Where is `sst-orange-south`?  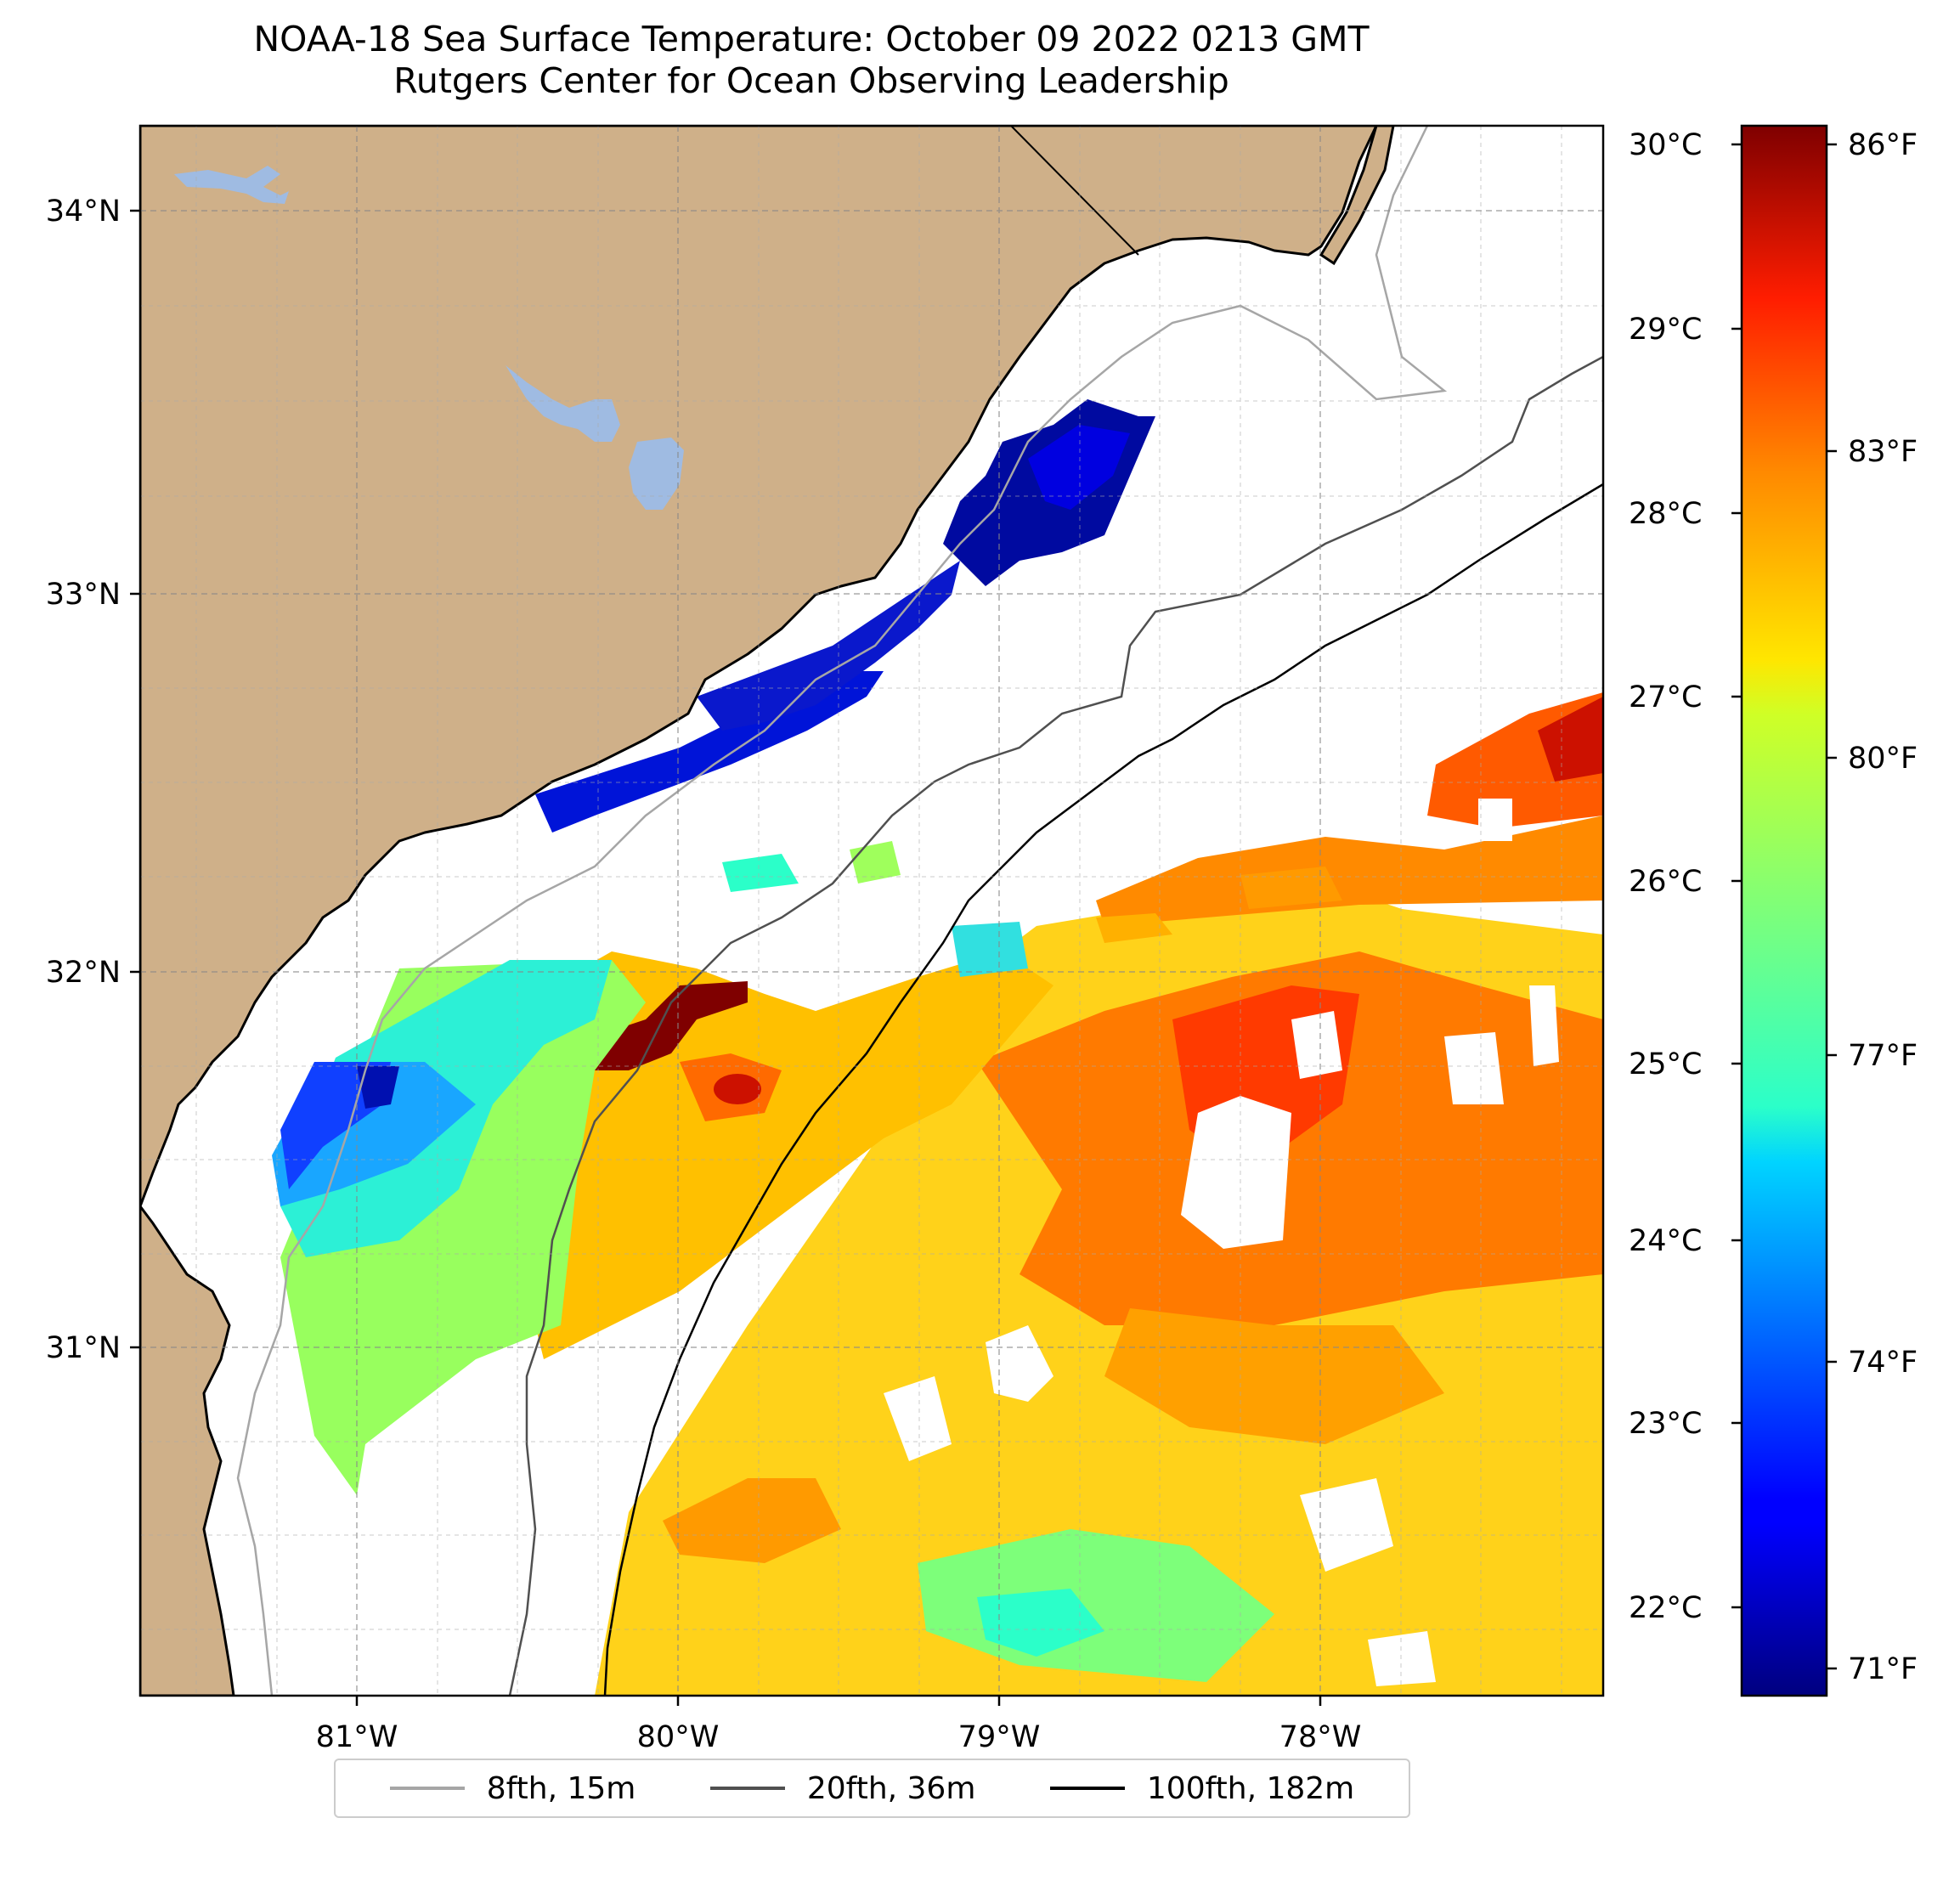 sst-orange-south is located at coordinates (1274, 1376).